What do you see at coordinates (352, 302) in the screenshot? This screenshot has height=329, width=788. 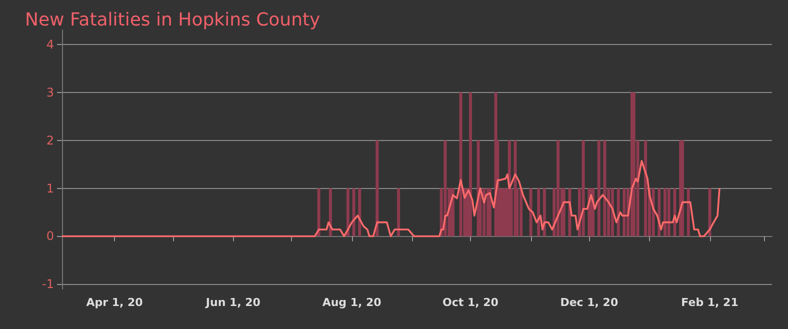 I see `x-tick-label: Aug 1, 20` at bounding box center [352, 302].